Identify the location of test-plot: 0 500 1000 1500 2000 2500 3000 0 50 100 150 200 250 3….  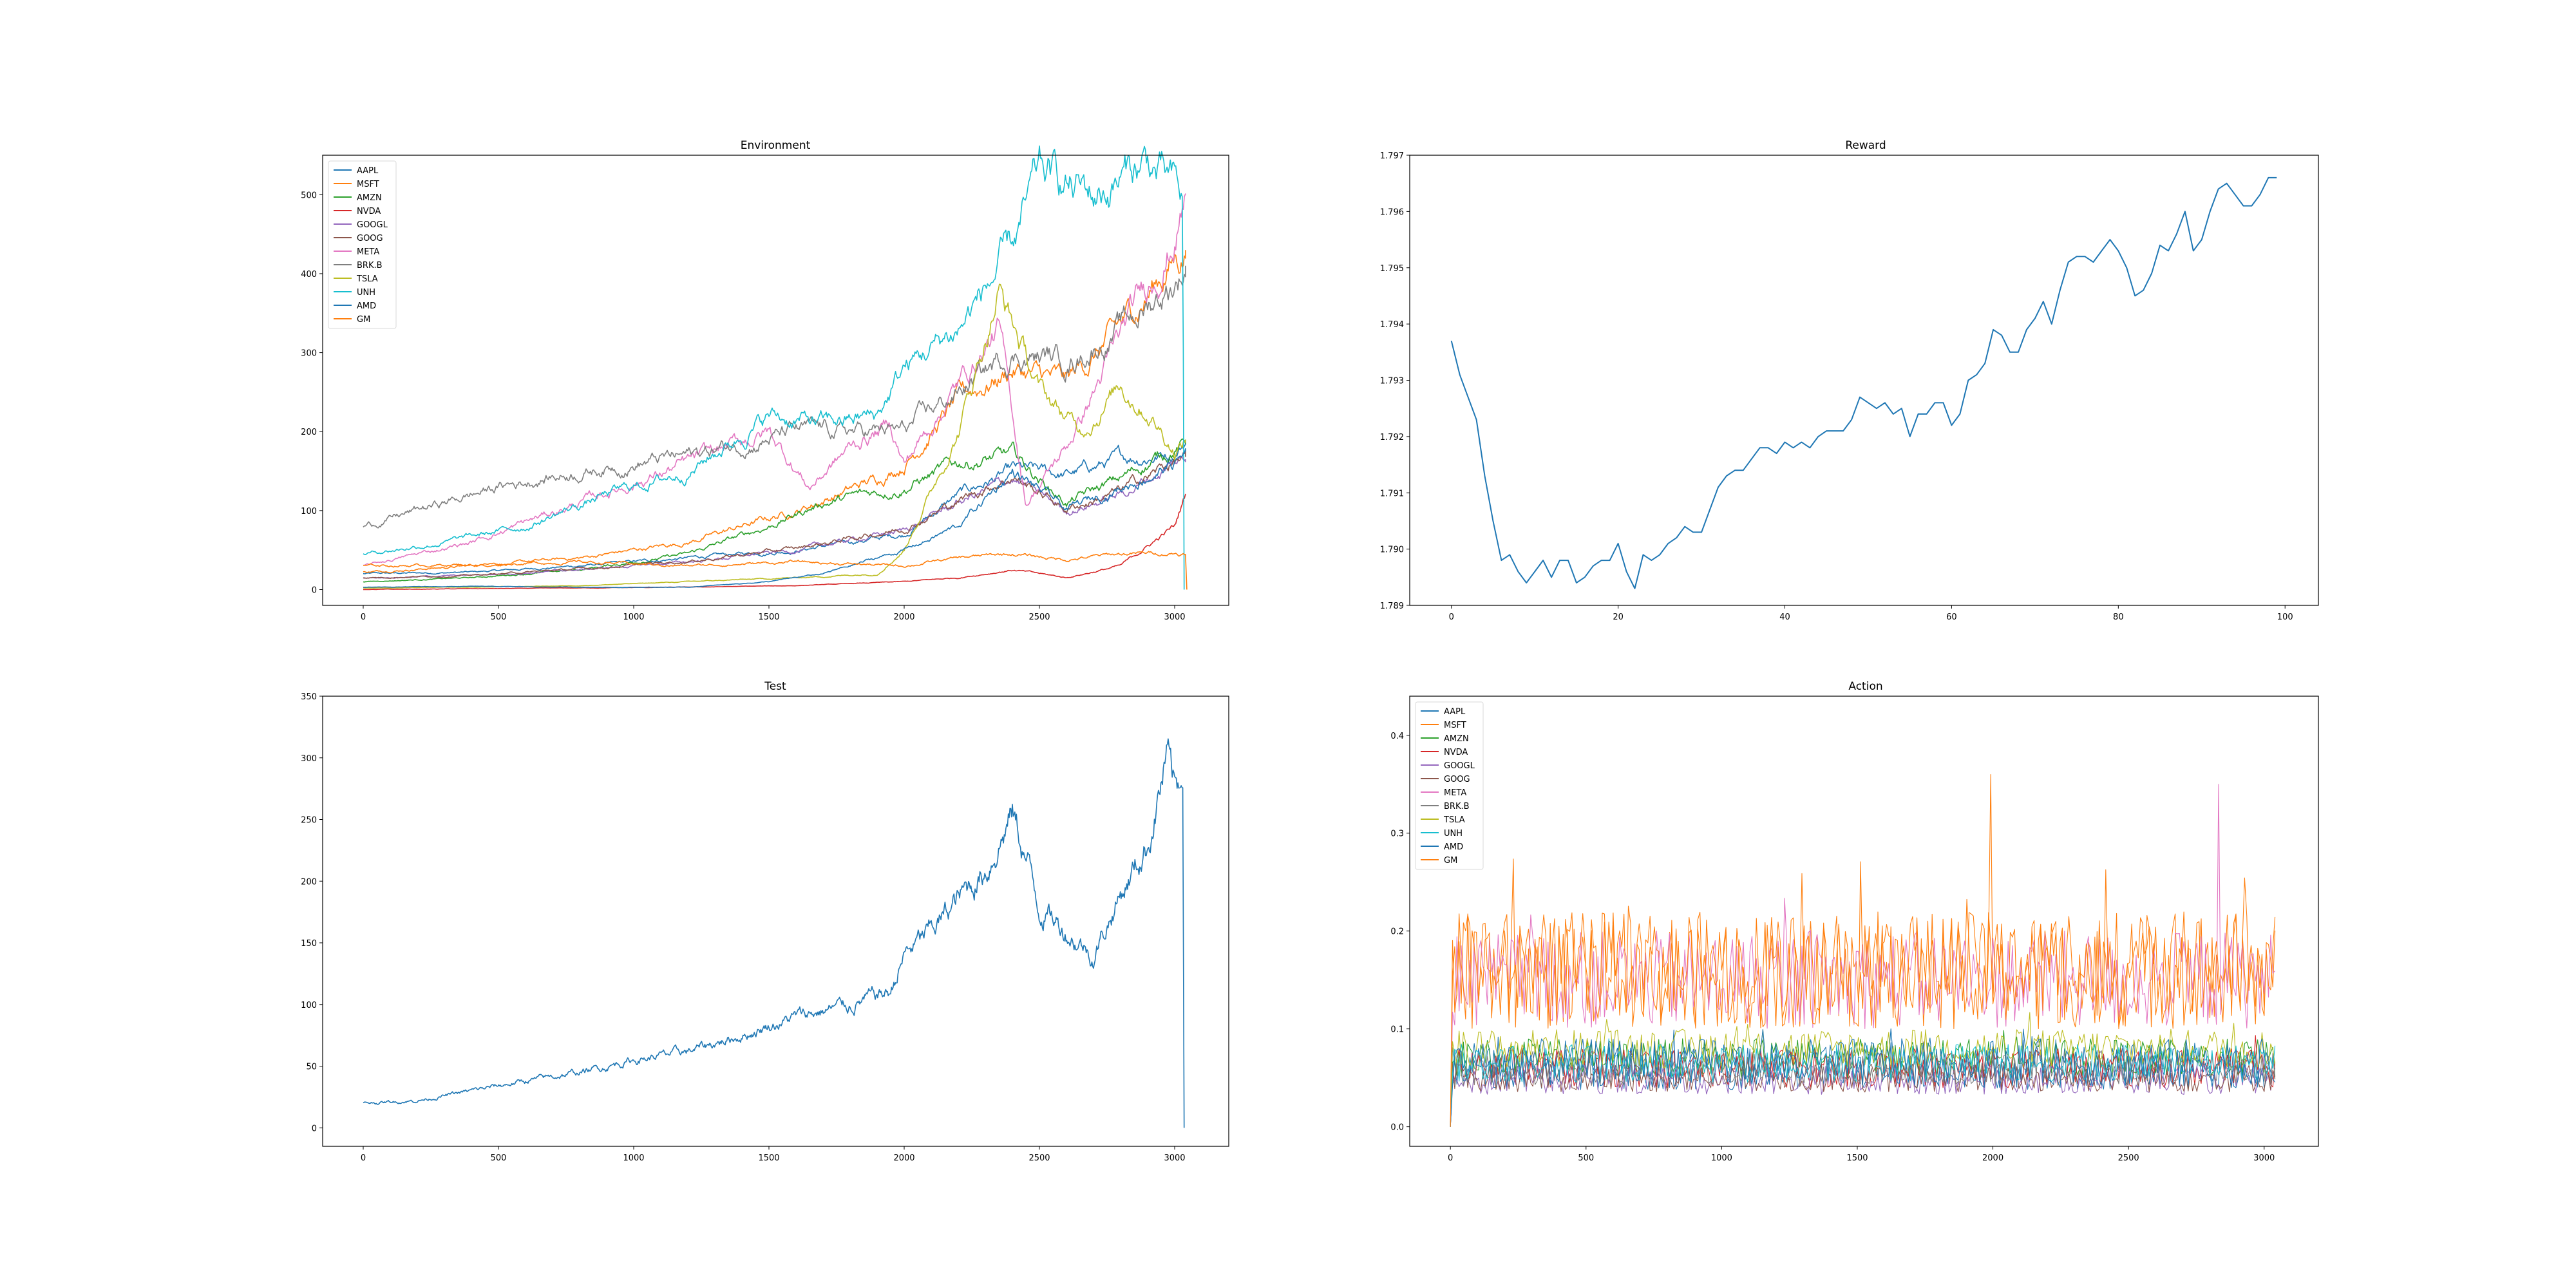
(765, 927).